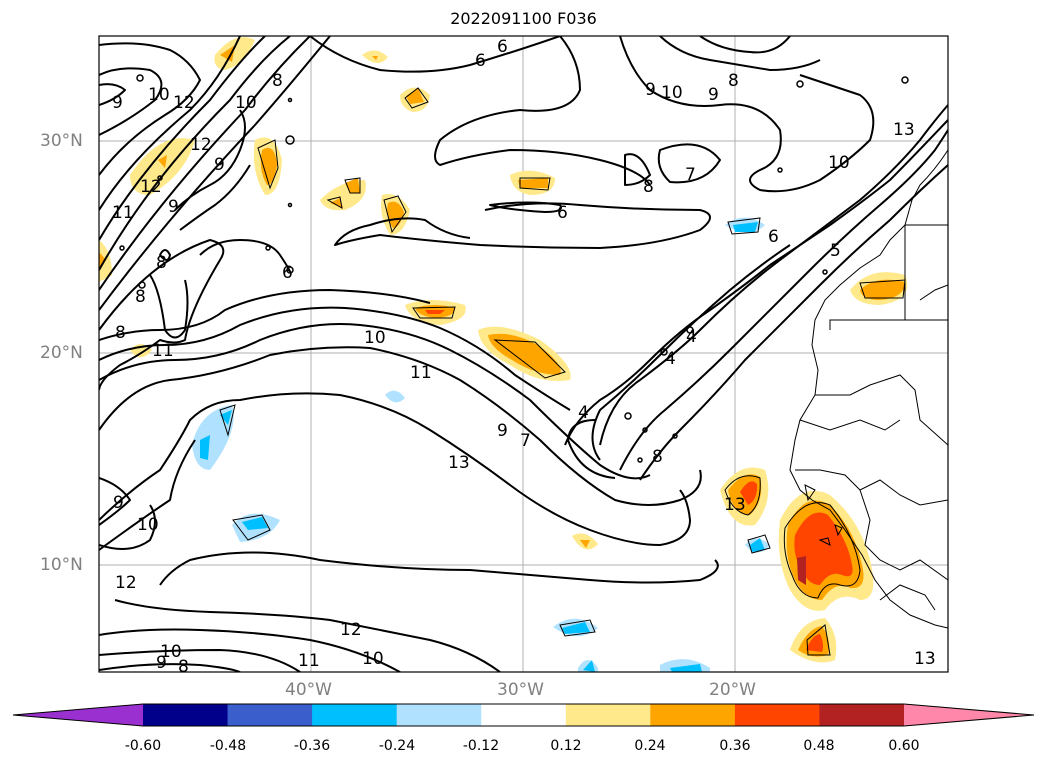 The height and width of the screenshot is (765, 1047). I want to click on lat-label-10n: 10°N, so click(61, 565).